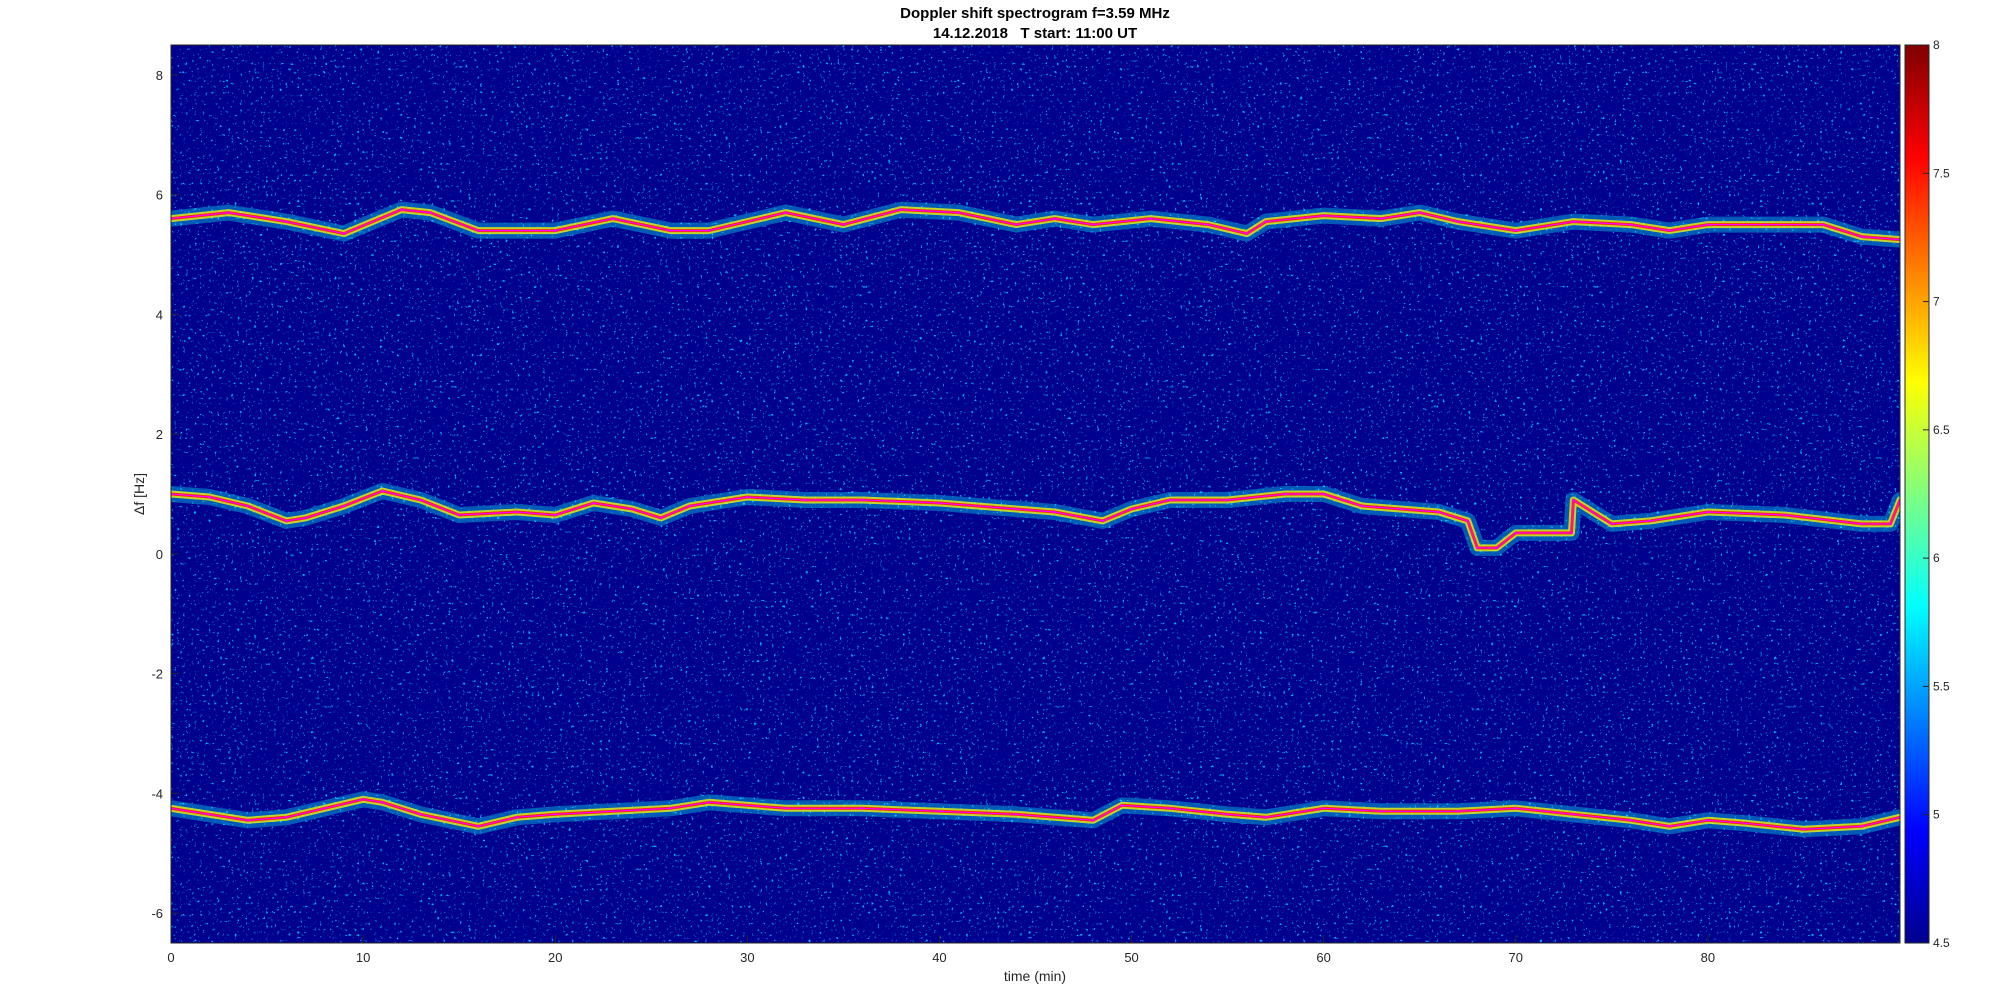 The width and height of the screenshot is (2000, 1003). Describe the element at coordinates (1936, 45) in the screenshot. I see `colorbar-tick-label: 8` at that location.